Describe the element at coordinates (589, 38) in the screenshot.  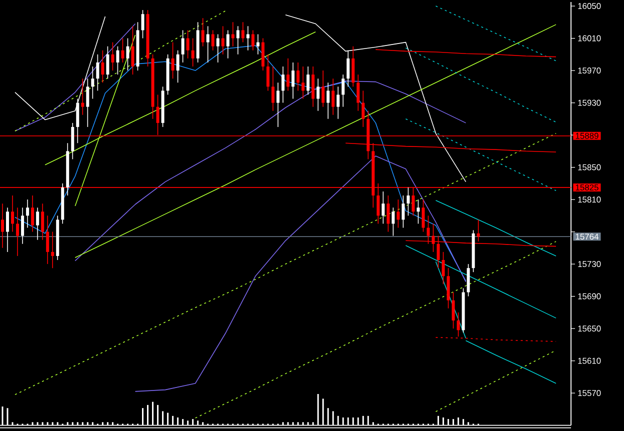
I see `y-tick-label: 16010` at that location.